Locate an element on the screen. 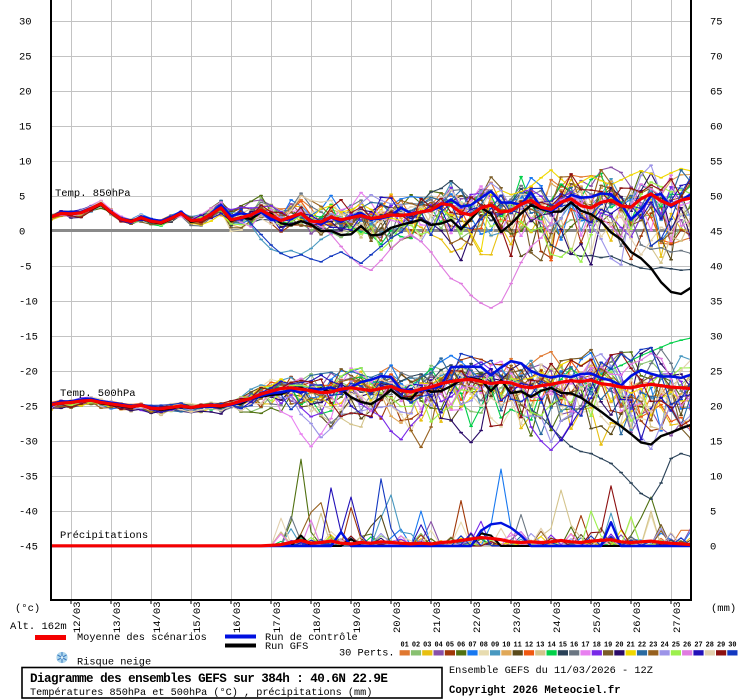  svg-text: 20/03 is located at coordinates (398, 617).